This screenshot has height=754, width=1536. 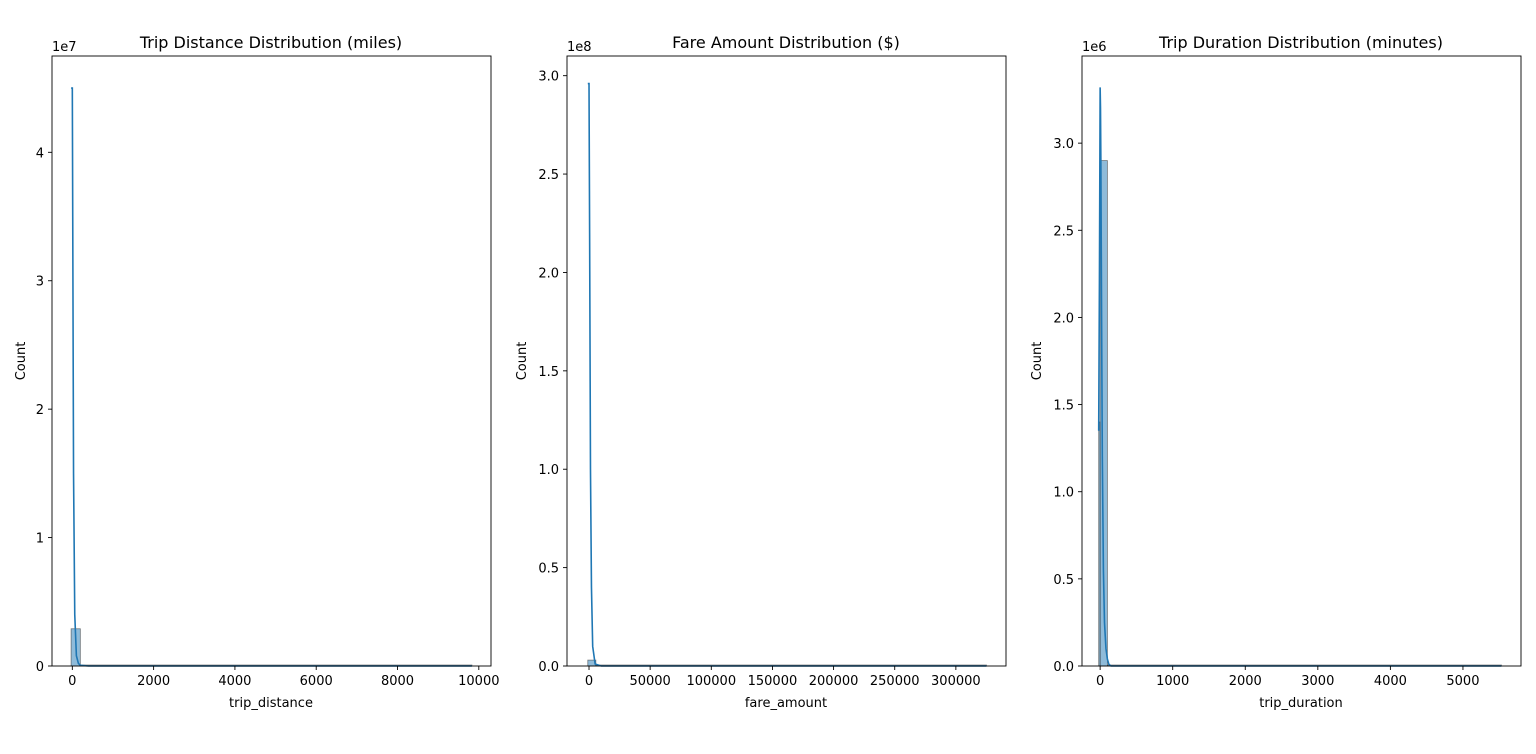 What do you see at coordinates (270, 42) in the screenshot?
I see `chart-title: Trip Distance Distribution (miles)` at bounding box center [270, 42].